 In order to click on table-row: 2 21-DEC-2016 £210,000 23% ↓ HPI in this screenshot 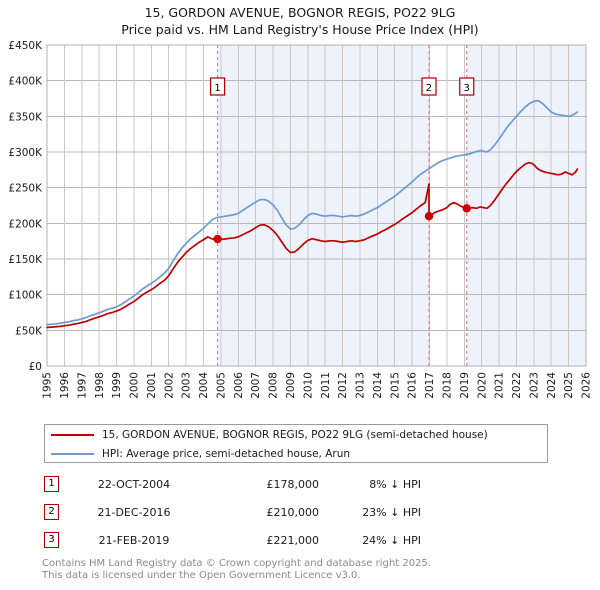, I will do `click(294, 512)`.